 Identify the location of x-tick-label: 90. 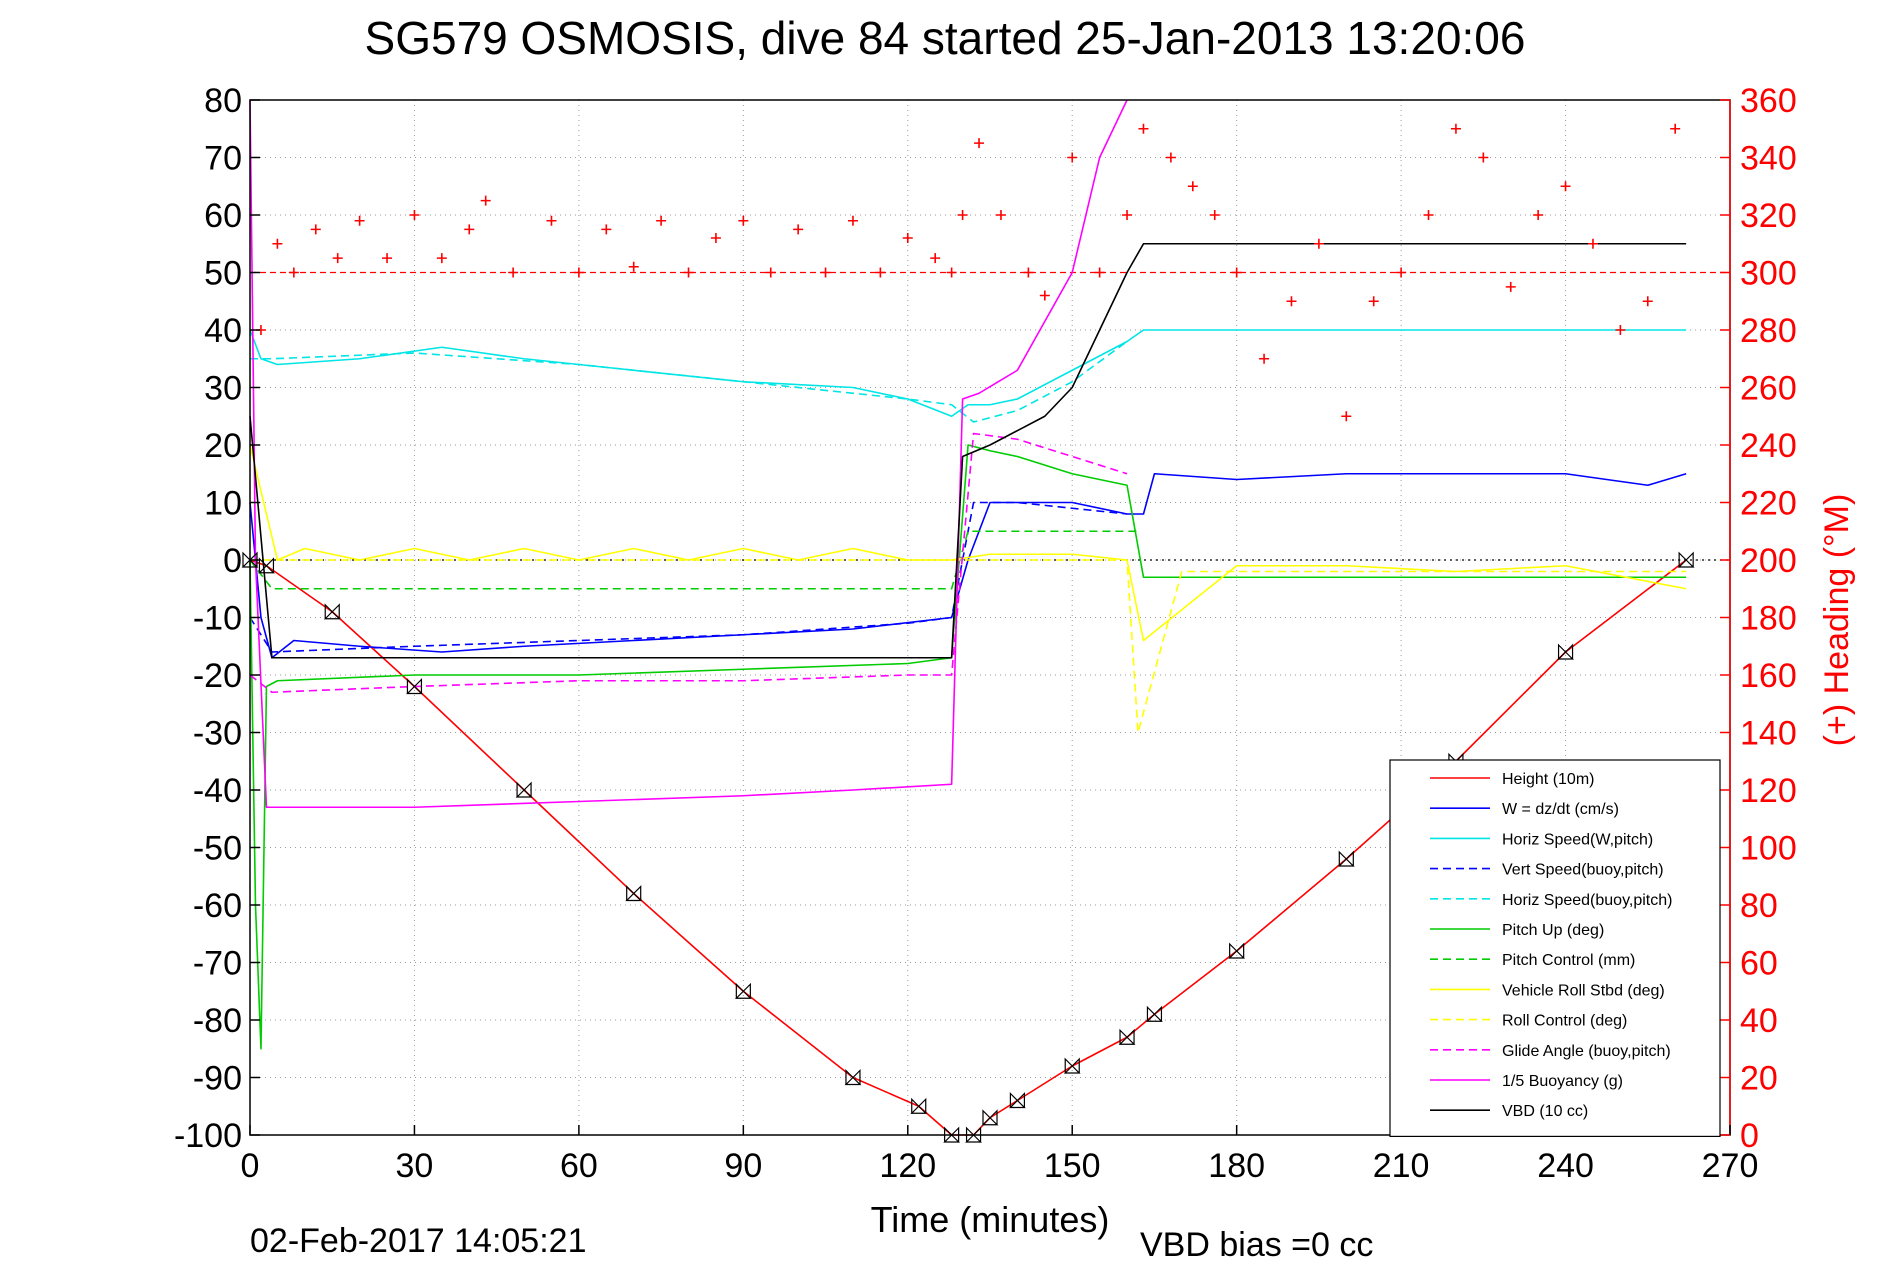
(743, 1166).